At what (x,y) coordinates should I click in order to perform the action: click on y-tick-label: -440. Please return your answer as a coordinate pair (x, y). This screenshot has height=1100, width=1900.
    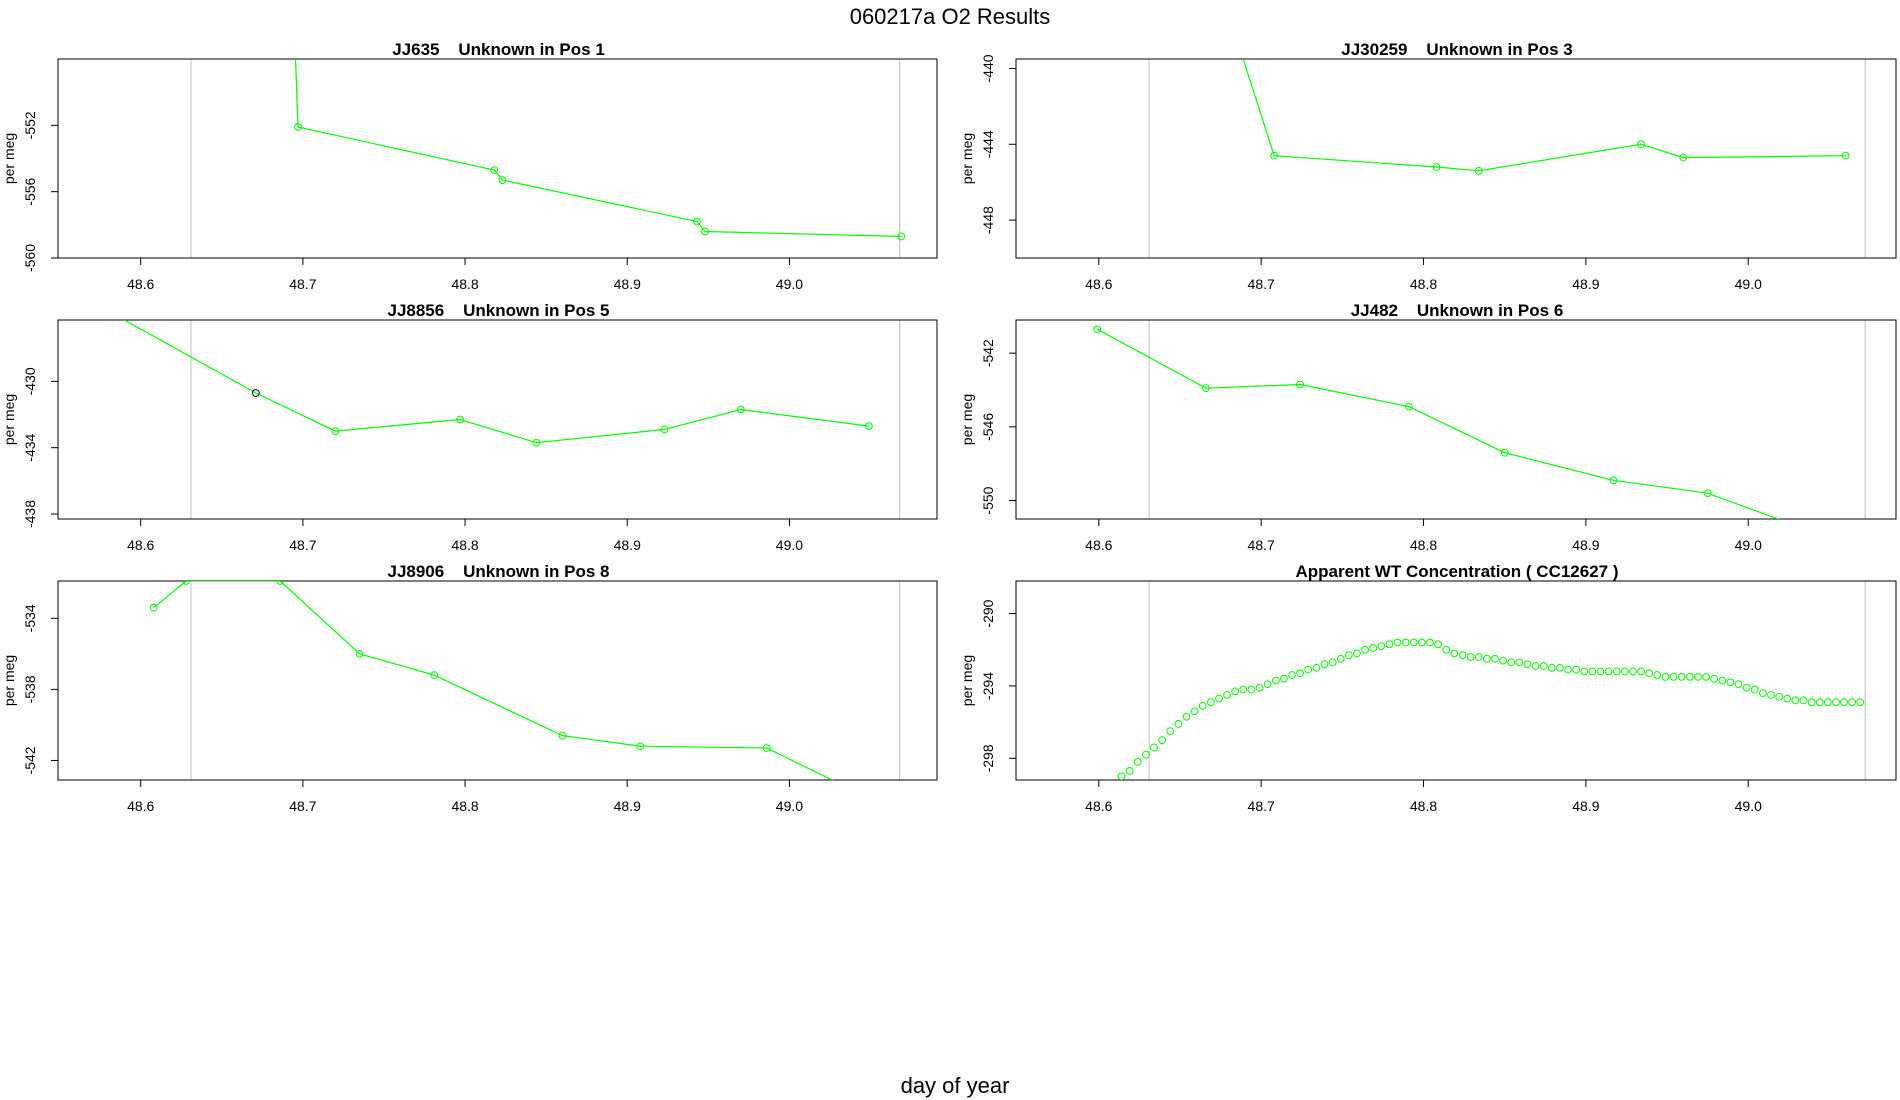
    Looking at the image, I should click on (988, 68).